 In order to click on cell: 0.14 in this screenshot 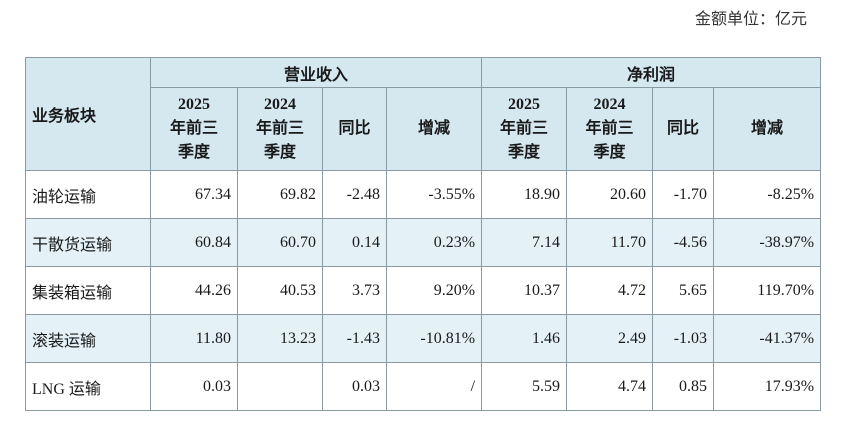, I will do `click(354, 242)`.